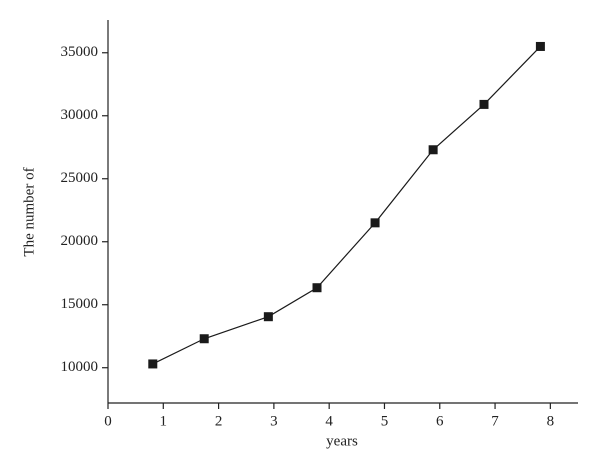 The width and height of the screenshot is (600, 474). What do you see at coordinates (274, 421) in the screenshot?
I see `x-tick-label: 3` at bounding box center [274, 421].